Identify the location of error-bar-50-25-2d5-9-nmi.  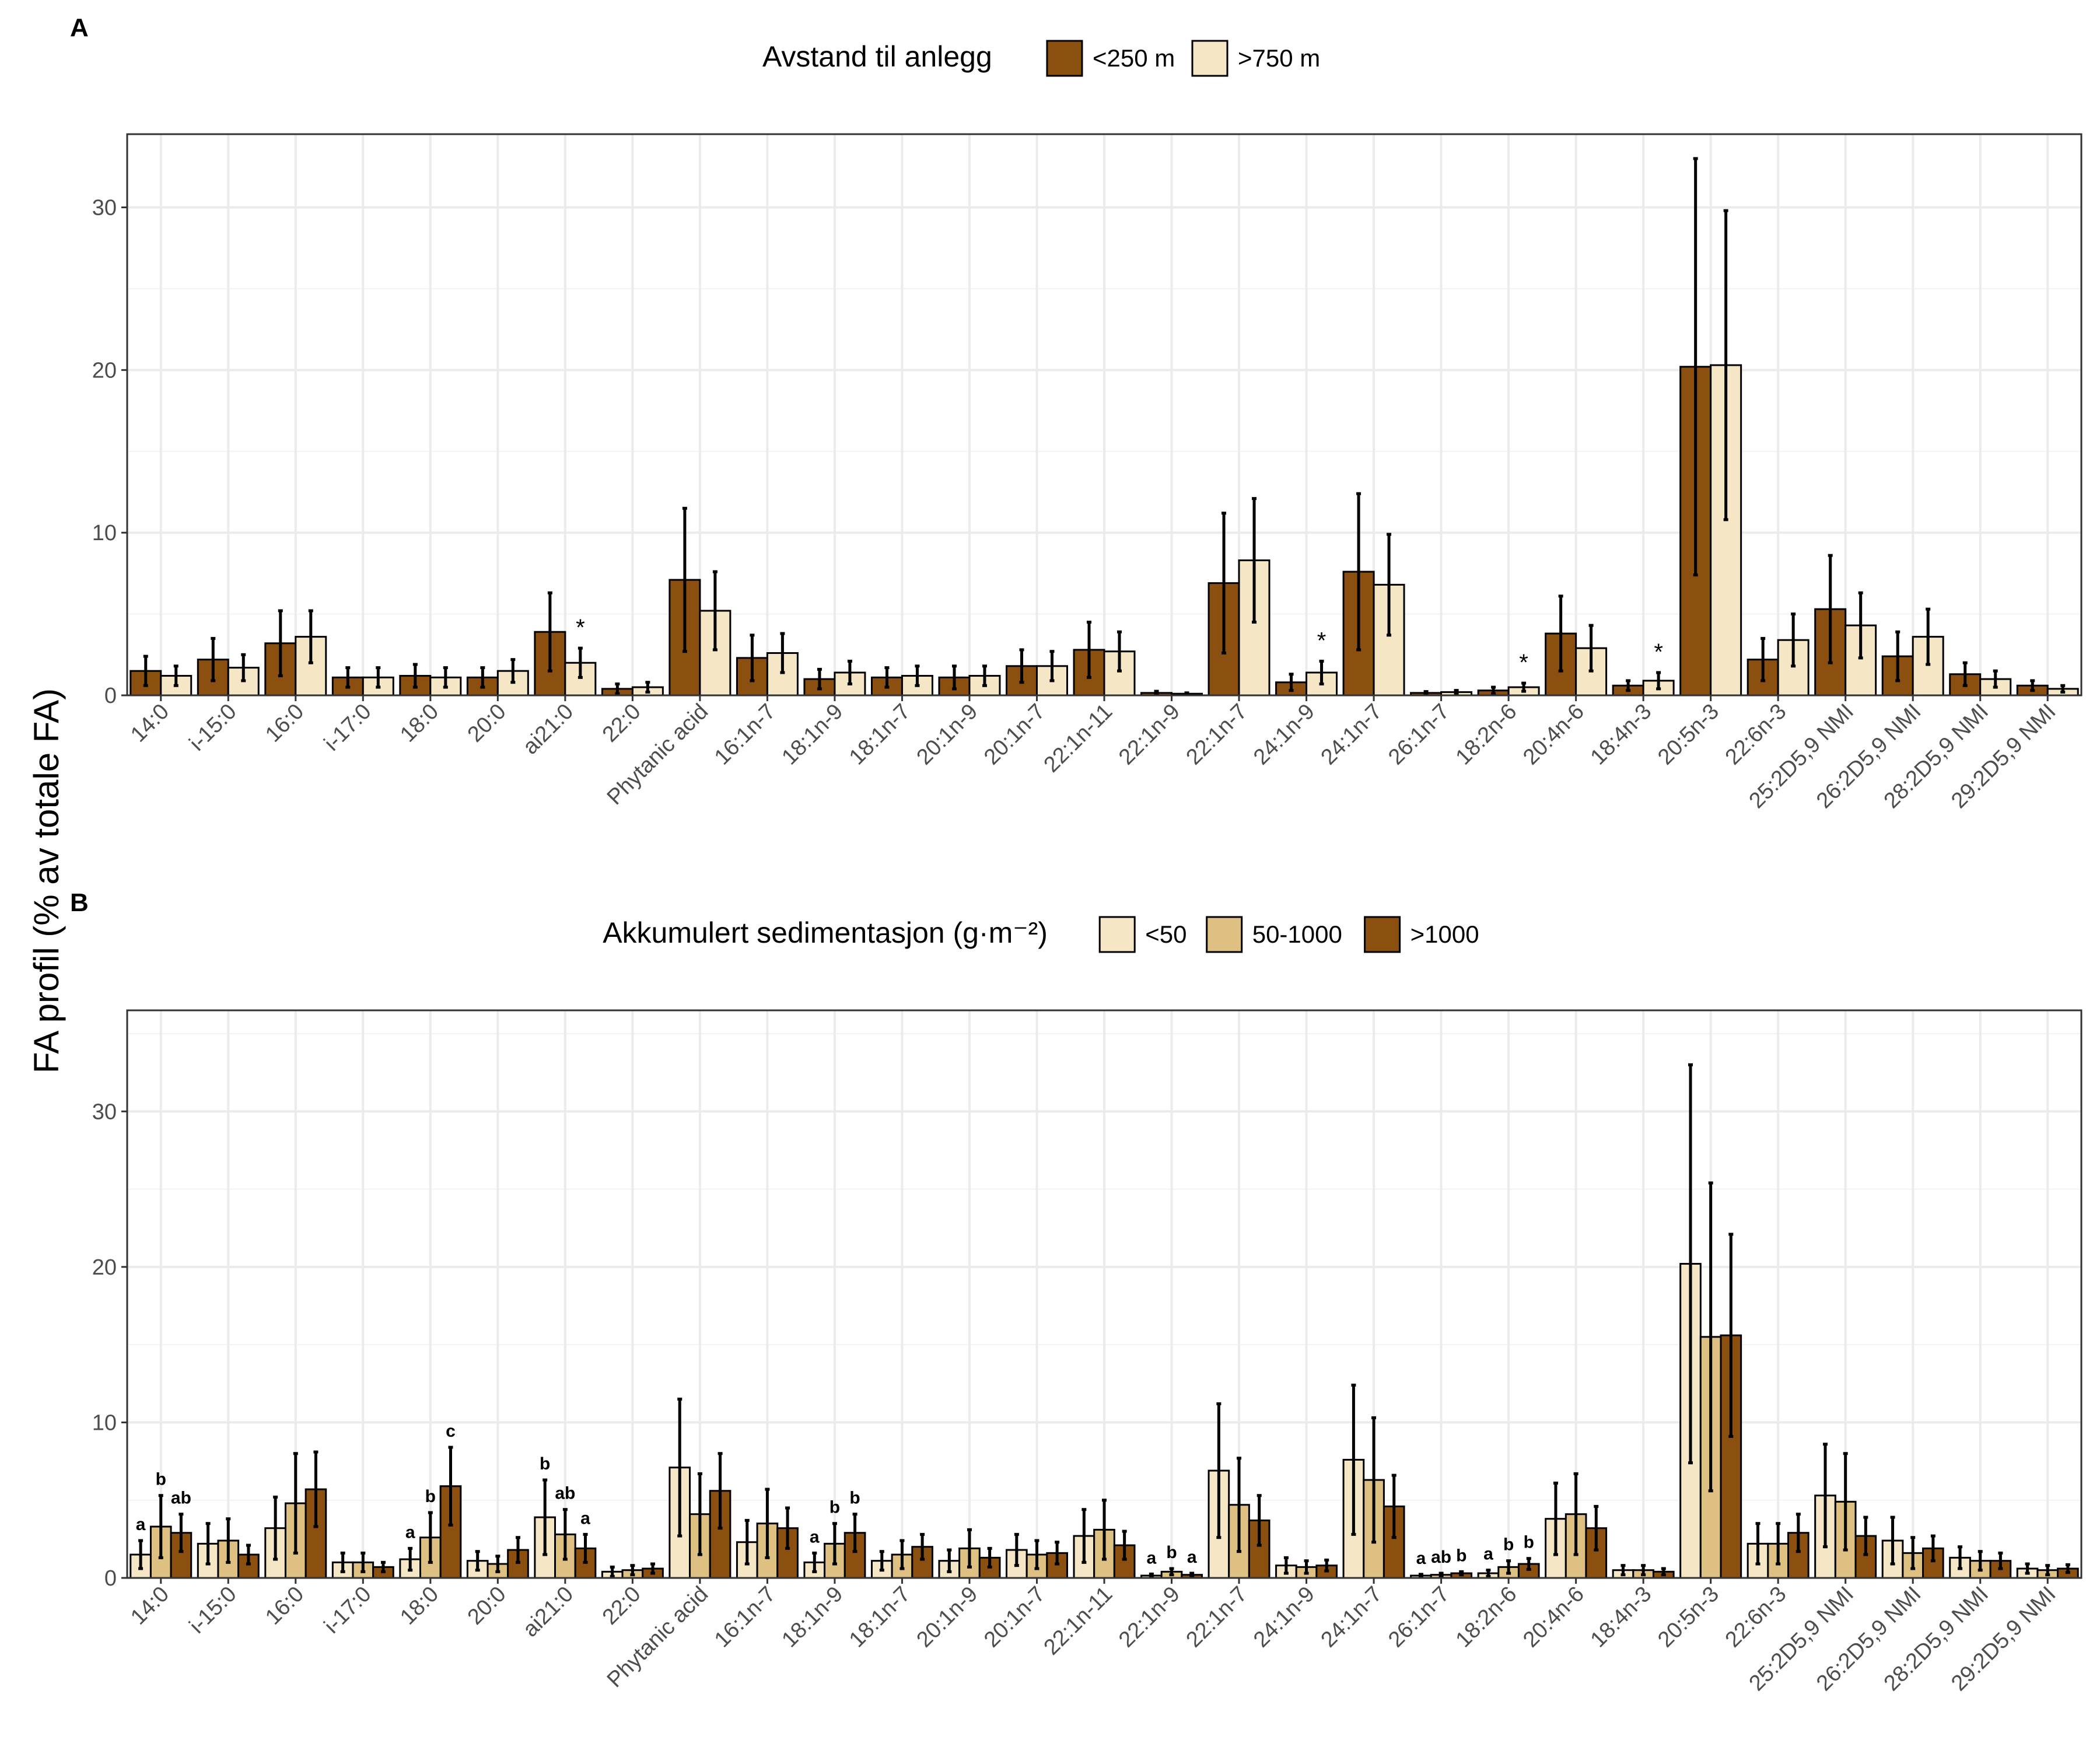
(1825, 1496).